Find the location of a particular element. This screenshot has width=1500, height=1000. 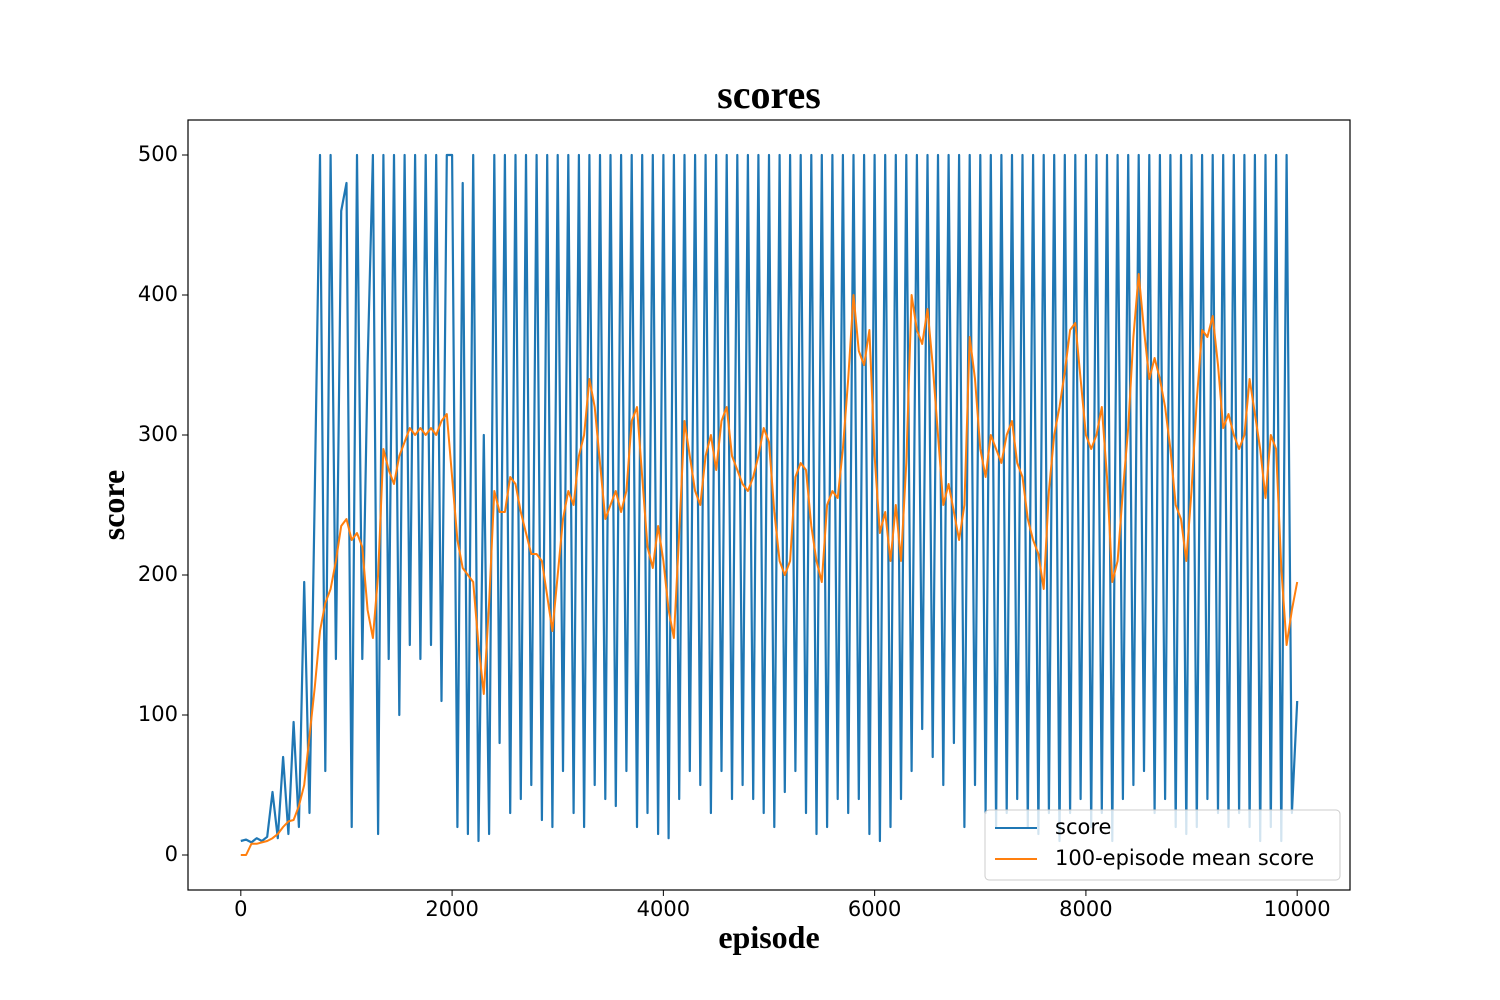

y-tick-label: 500 is located at coordinates (158, 154).